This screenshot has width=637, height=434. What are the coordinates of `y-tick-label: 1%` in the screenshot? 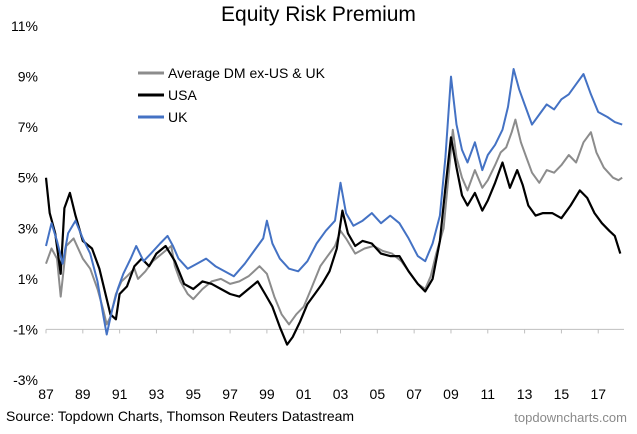 It's located at (28, 279).